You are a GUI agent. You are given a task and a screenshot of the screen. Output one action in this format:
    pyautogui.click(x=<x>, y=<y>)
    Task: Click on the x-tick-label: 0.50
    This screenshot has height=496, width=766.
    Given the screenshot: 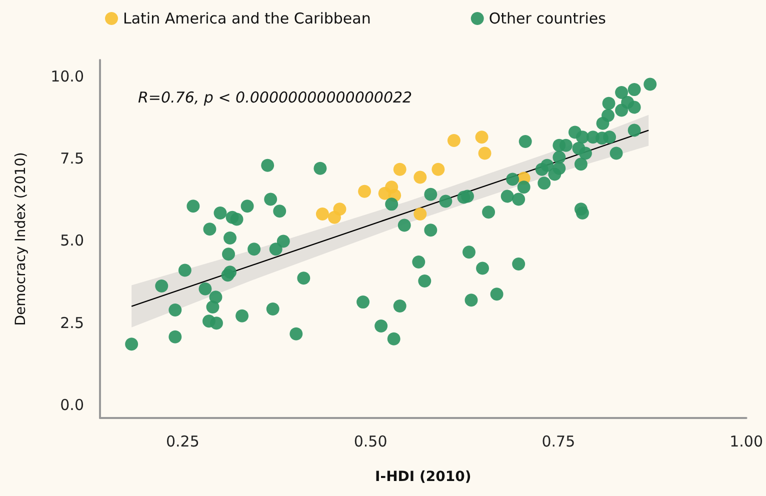 What is the action you would take?
    pyautogui.click(x=371, y=441)
    